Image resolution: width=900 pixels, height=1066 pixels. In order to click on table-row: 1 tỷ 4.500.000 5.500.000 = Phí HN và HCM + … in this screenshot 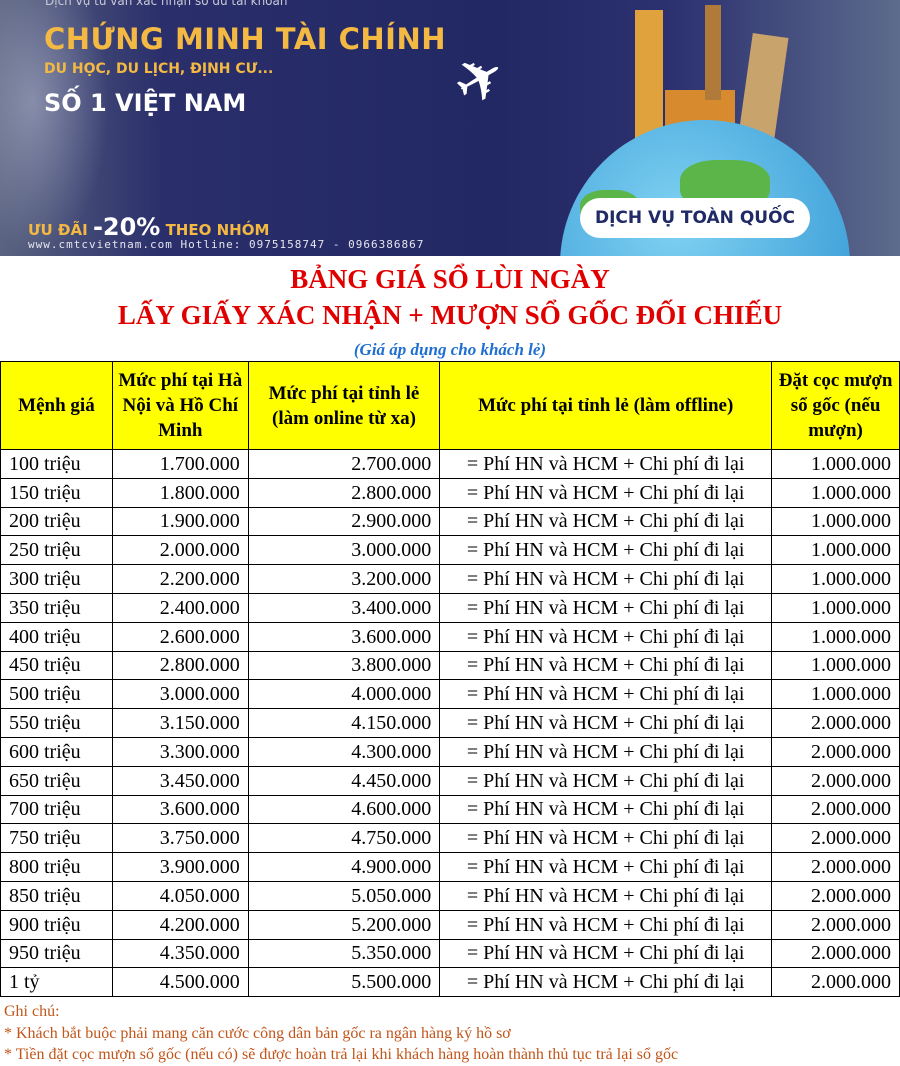, I will do `click(450, 982)`.